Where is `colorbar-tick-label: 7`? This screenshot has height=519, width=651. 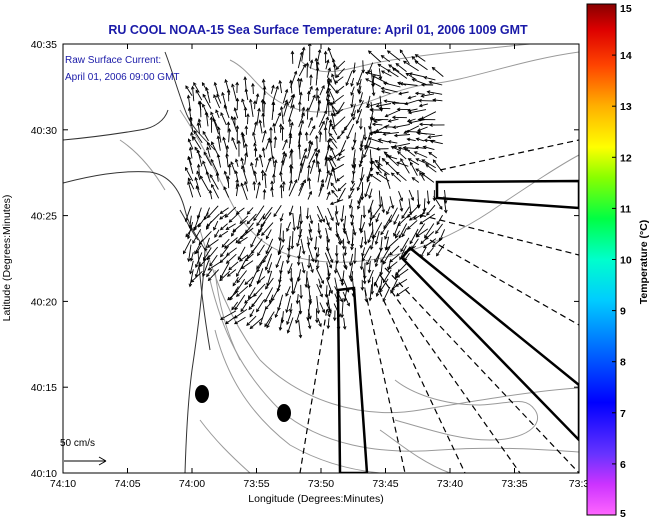 colorbar-tick-label: 7 is located at coordinates (623, 414).